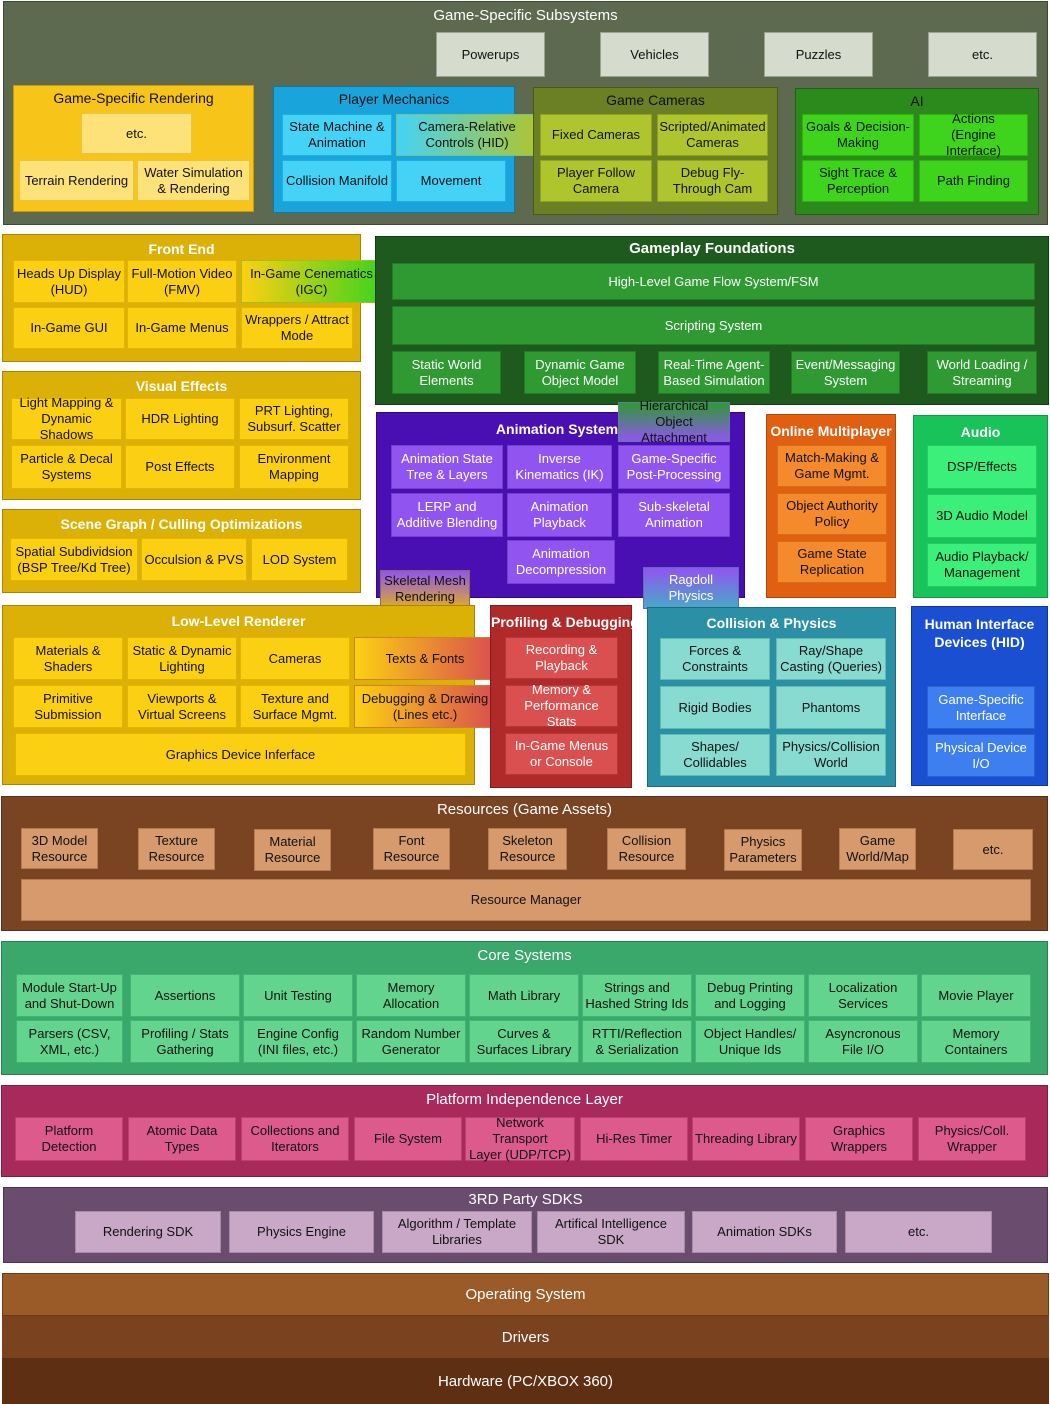  I want to click on powerups-box: Powerups, so click(490, 54).